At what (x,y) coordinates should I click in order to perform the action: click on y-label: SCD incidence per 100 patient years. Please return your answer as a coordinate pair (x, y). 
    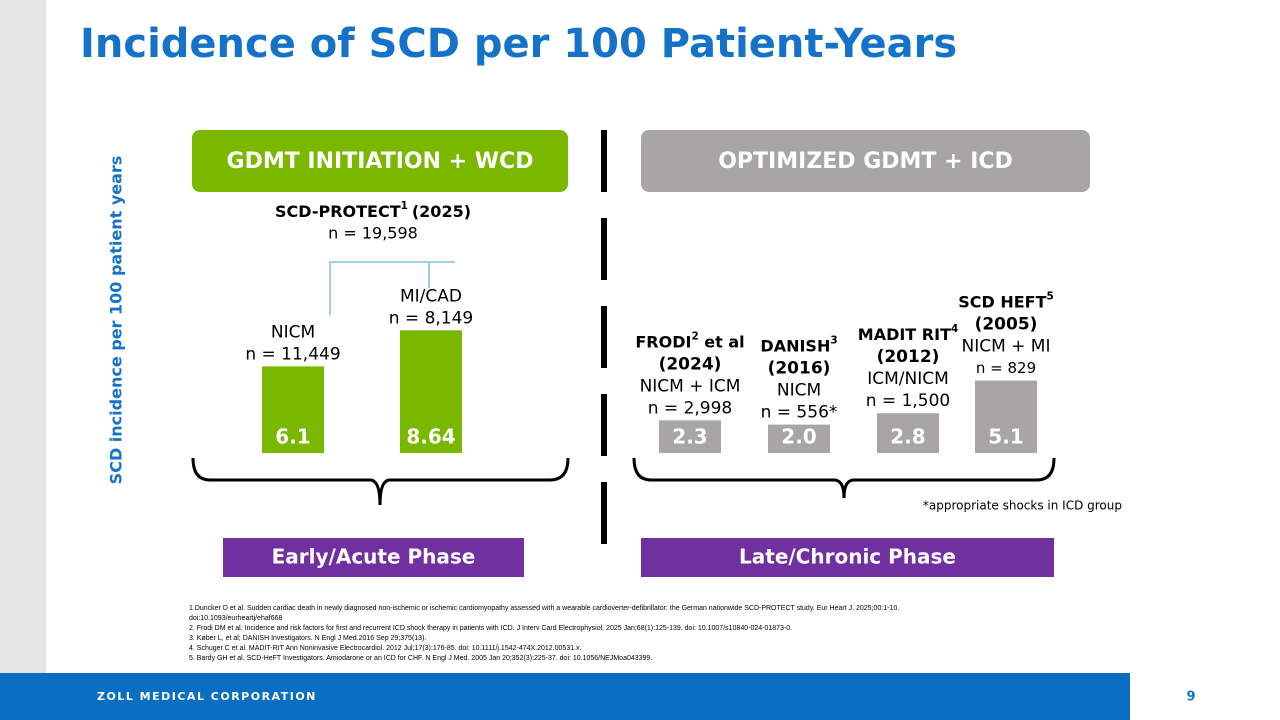
    Looking at the image, I should click on (116, 320).